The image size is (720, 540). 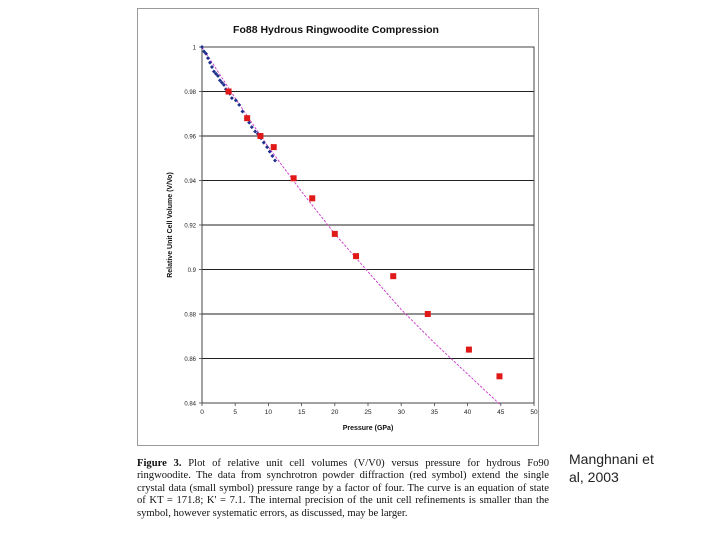 What do you see at coordinates (501, 412) in the screenshot?
I see `x-tick-label: 45` at bounding box center [501, 412].